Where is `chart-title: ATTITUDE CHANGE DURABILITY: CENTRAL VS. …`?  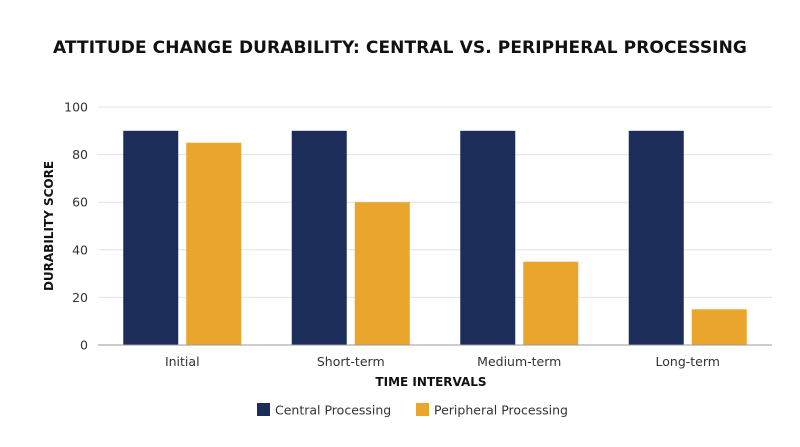 chart-title: ATTITUDE CHANGE DURABILITY: CENTRAL VS. … is located at coordinates (400, 48).